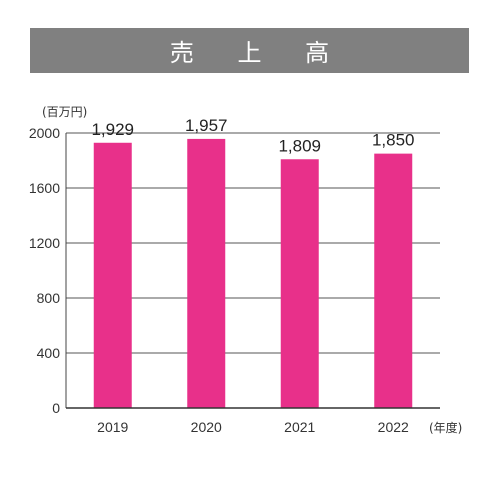  What do you see at coordinates (299, 283) in the screenshot?
I see `bar-2021` at bounding box center [299, 283].